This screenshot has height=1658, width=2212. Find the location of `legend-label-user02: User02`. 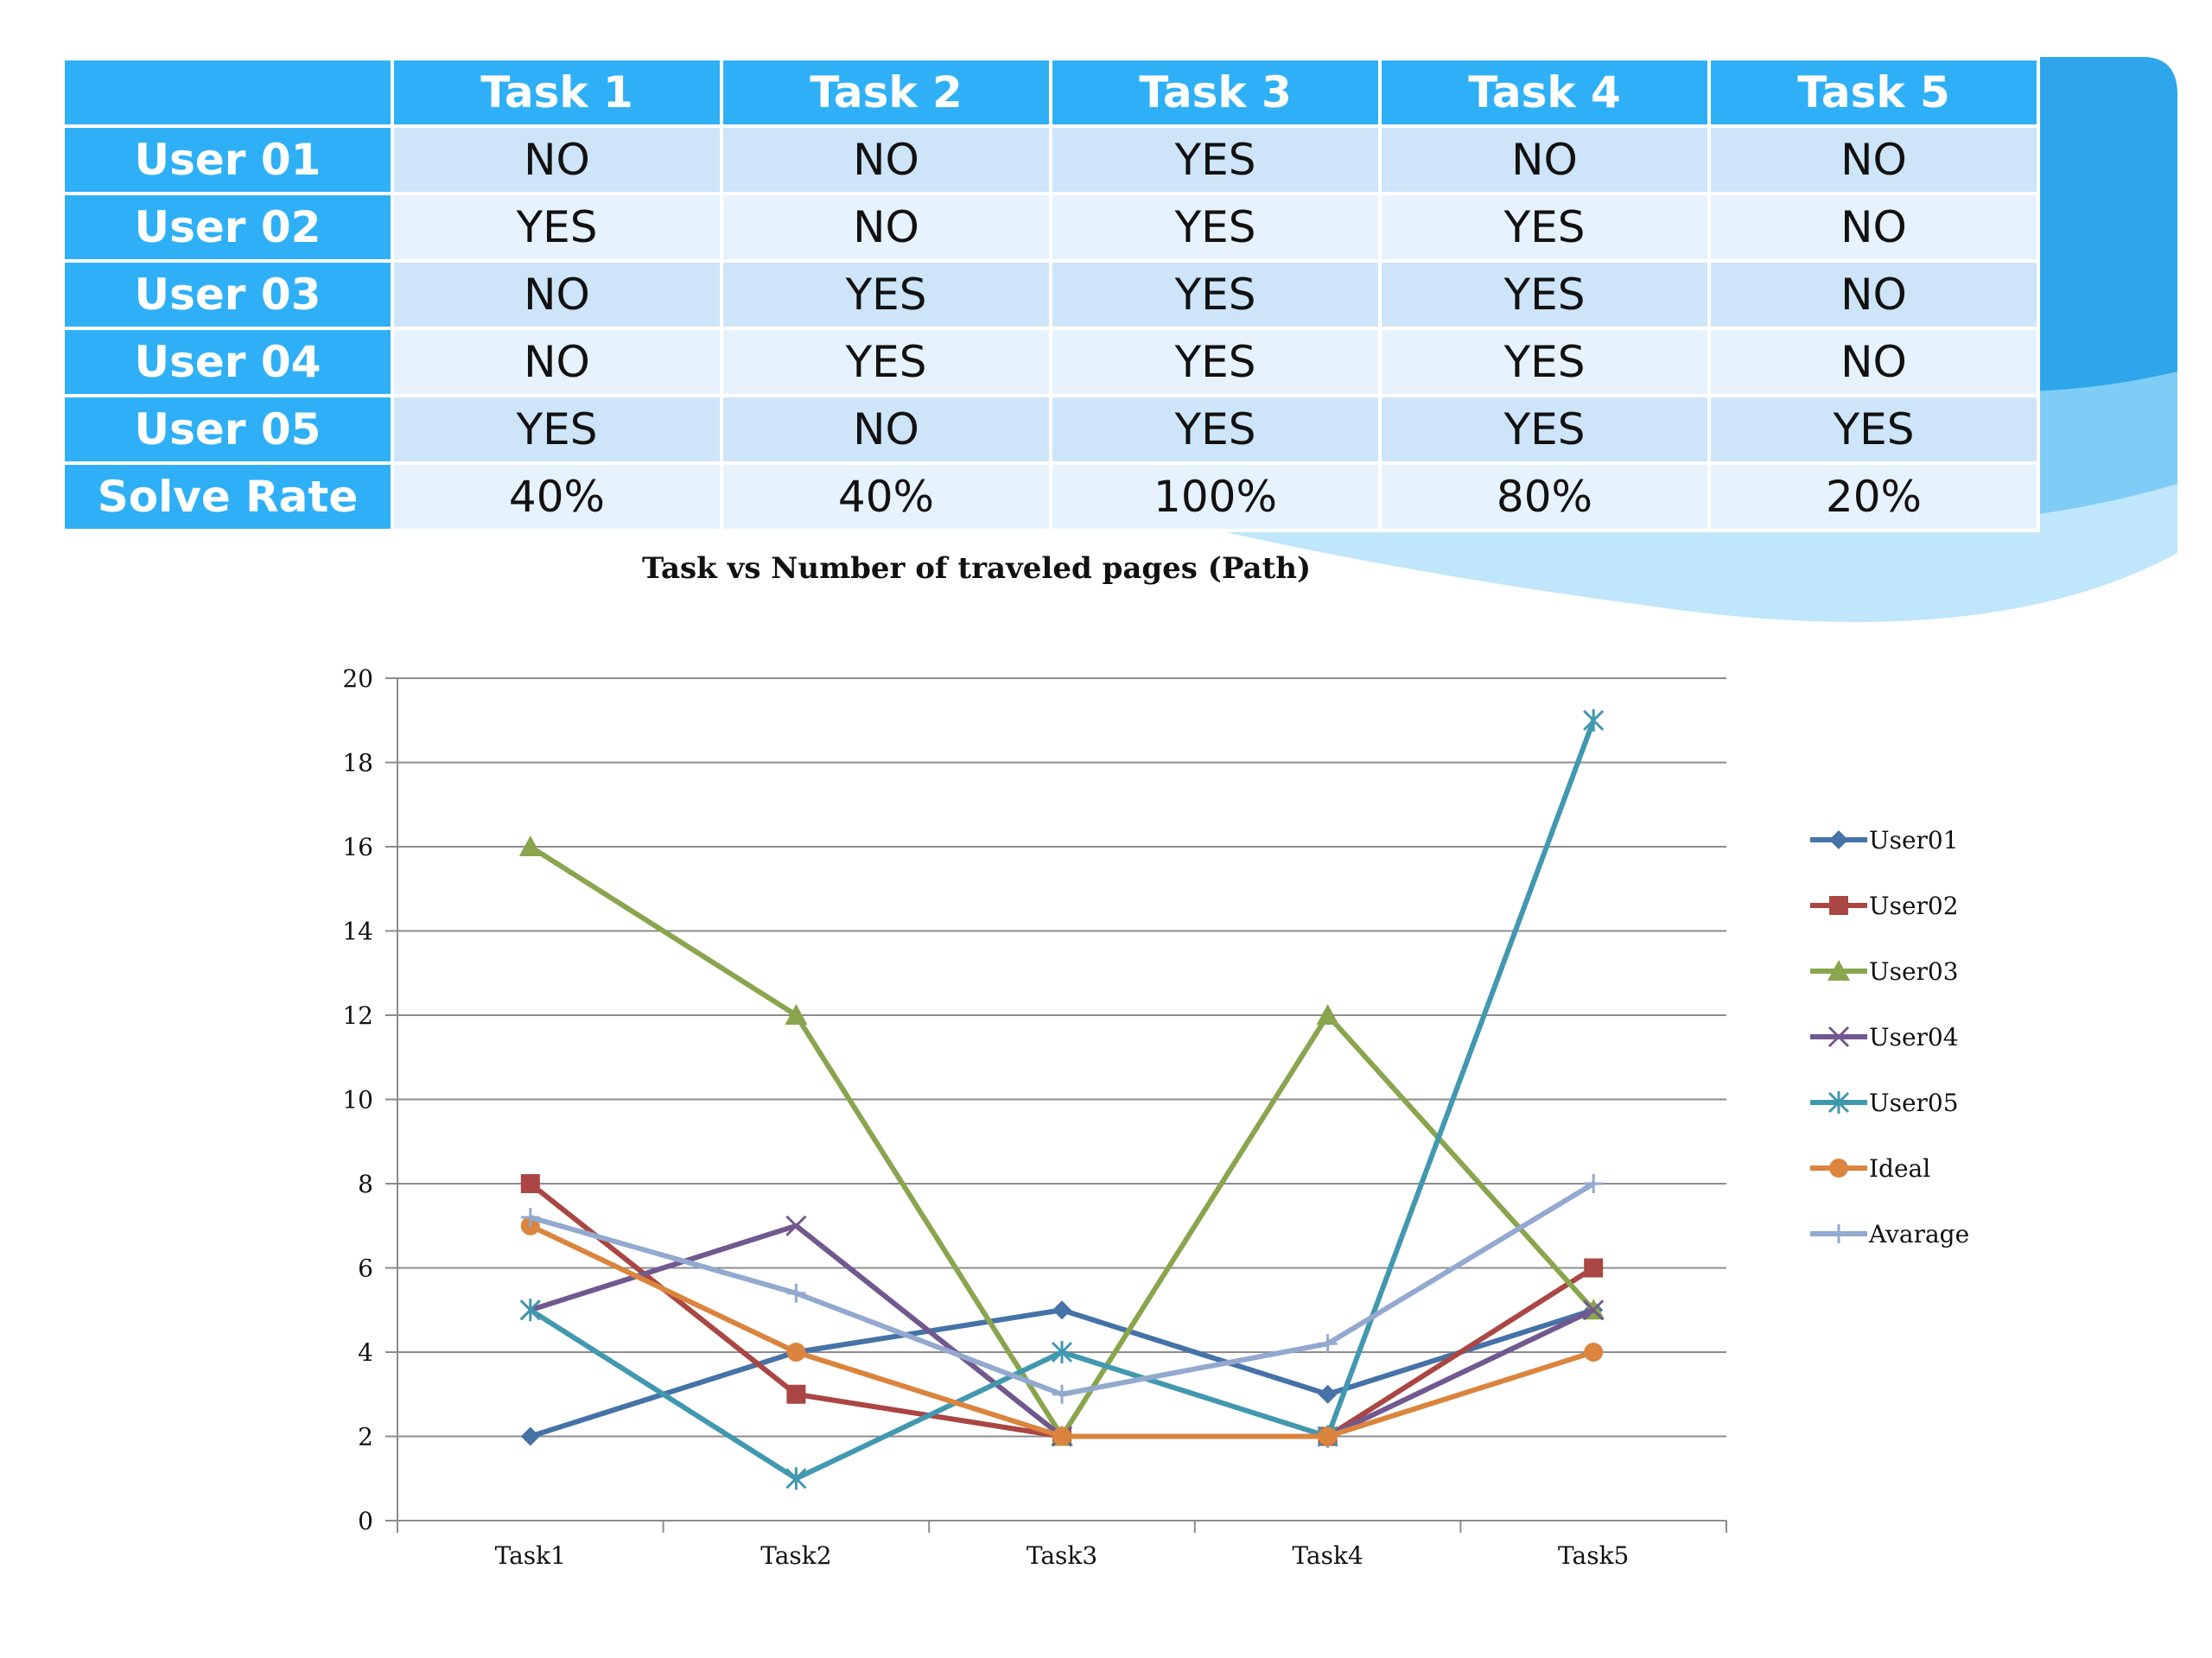

legend-label-user02: User02 is located at coordinates (1914, 906).